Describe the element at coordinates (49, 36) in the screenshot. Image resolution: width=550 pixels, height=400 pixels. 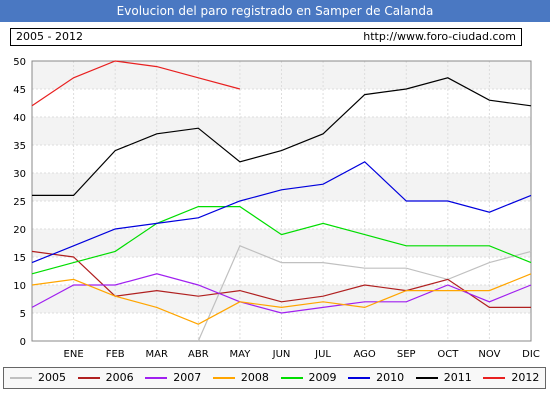
I see `period-label: 2005 - 2012` at that location.